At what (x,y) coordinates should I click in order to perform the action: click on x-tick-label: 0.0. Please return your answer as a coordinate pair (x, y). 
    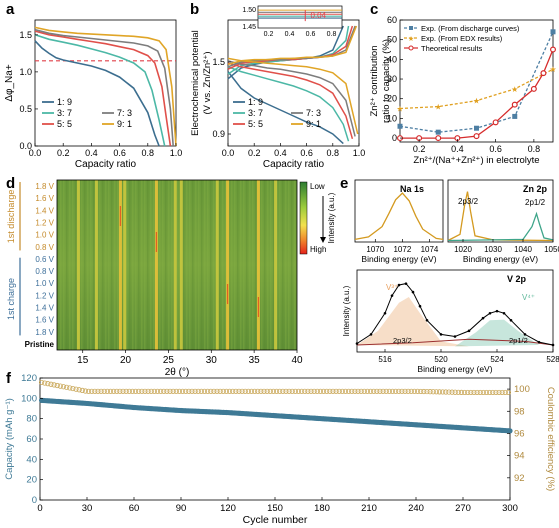
    Looking at the image, I should click on (228, 153).